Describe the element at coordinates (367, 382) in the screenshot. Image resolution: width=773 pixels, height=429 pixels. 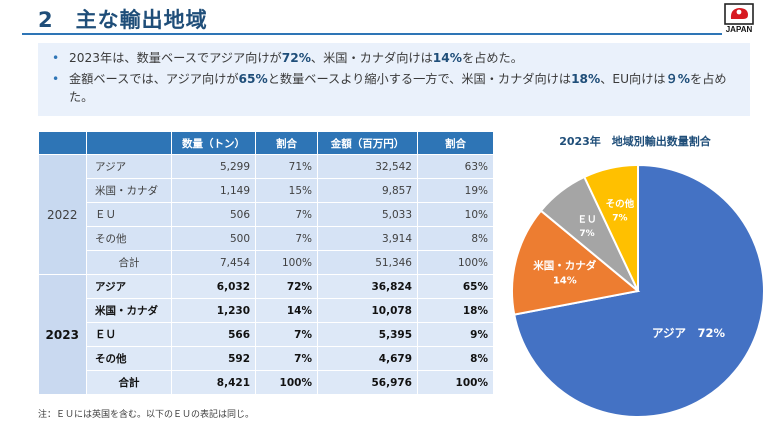
I see `amount-cell: 56,976` at that location.